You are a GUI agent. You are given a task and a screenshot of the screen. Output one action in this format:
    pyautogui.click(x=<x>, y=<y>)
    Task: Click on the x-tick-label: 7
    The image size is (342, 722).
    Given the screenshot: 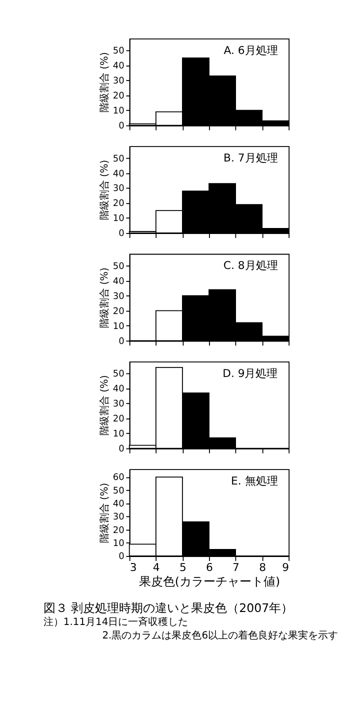 What is the action you would take?
    pyautogui.click(x=236, y=567)
    